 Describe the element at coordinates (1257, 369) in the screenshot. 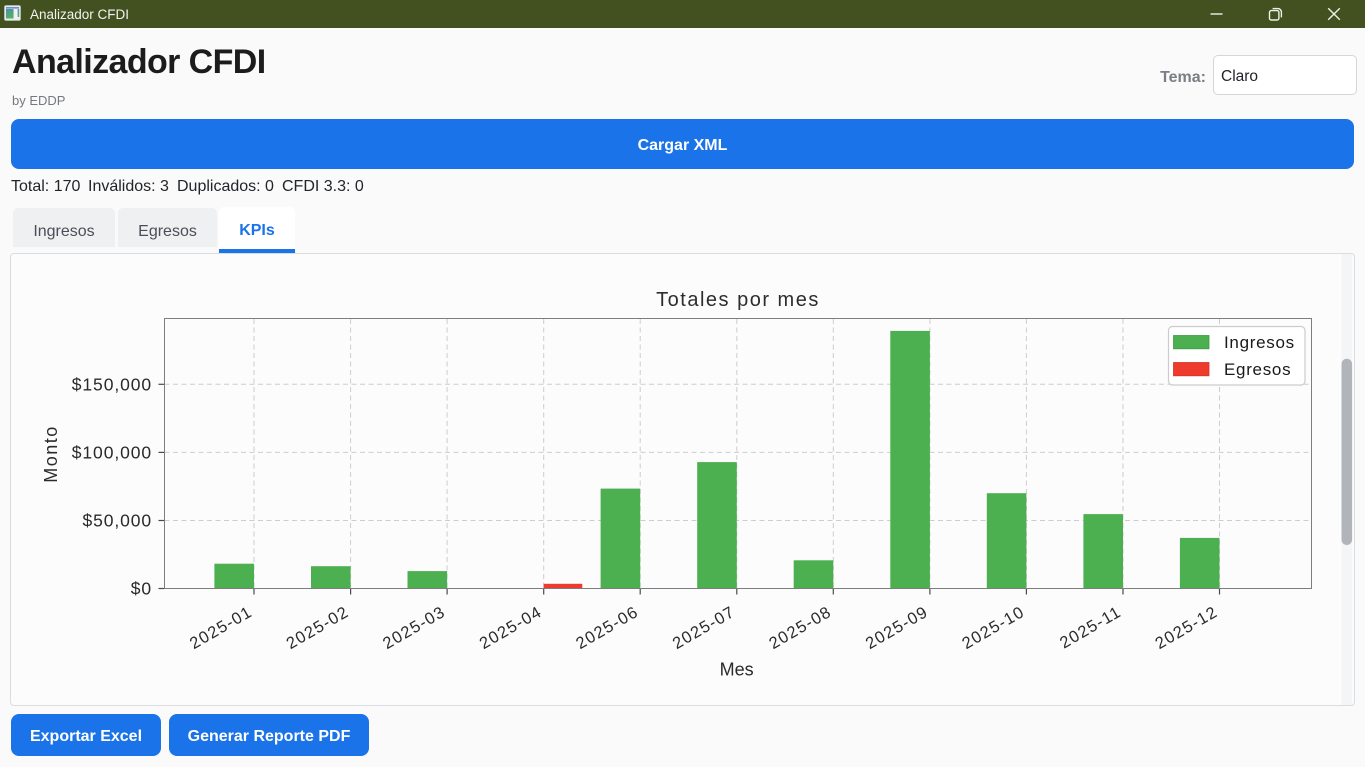

I see `svg-text: Egresos` at that location.